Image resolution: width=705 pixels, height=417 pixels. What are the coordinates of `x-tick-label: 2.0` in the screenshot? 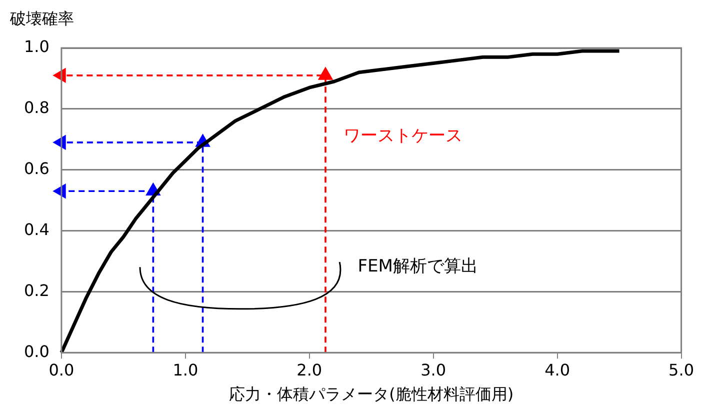 It's located at (309, 370).